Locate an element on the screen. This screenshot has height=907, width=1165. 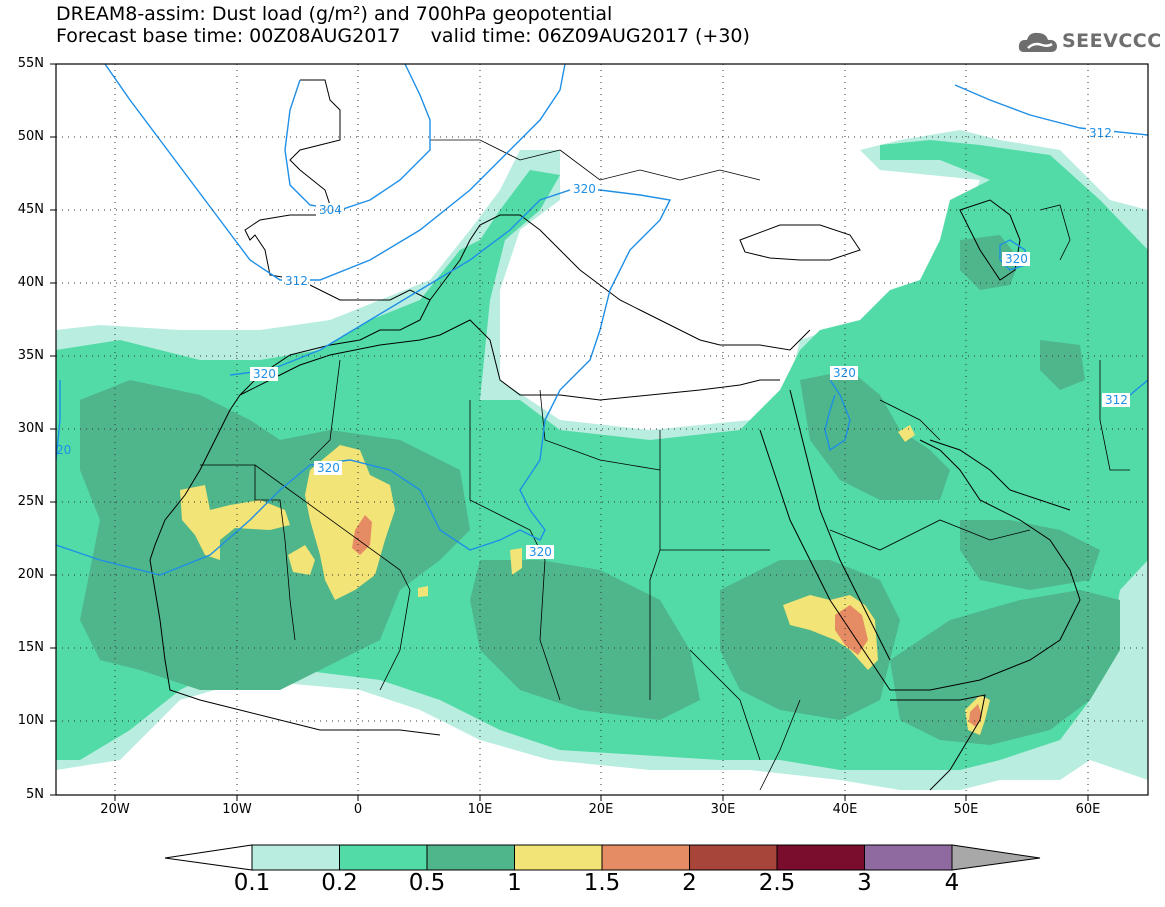
lat-label: 30N is located at coordinates (30, 428).